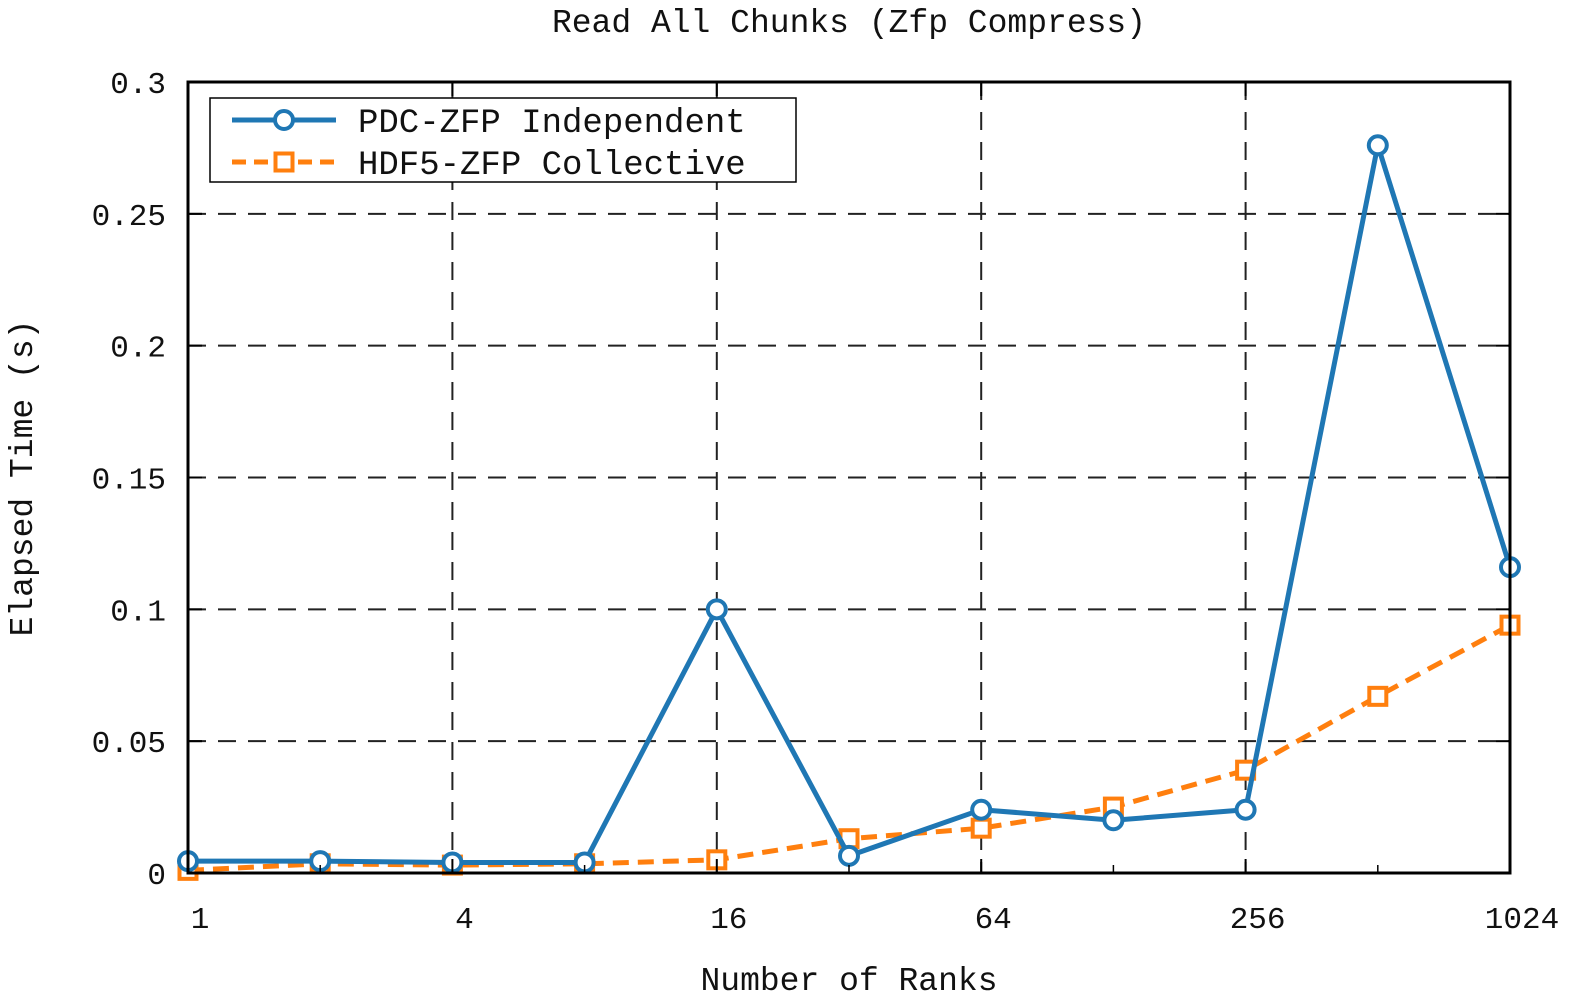  What do you see at coordinates (129, 217) in the screenshot?
I see `y-tick-label: 0.25` at bounding box center [129, 217].